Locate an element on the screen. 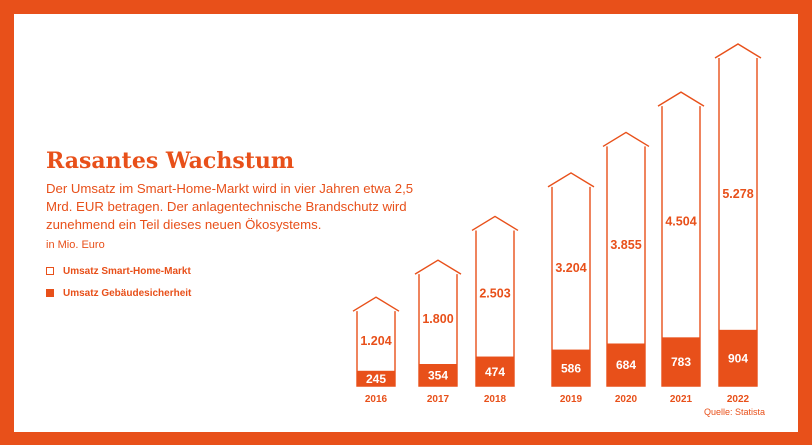  bar-building-security-2022 is located at coordinates (738, 357).